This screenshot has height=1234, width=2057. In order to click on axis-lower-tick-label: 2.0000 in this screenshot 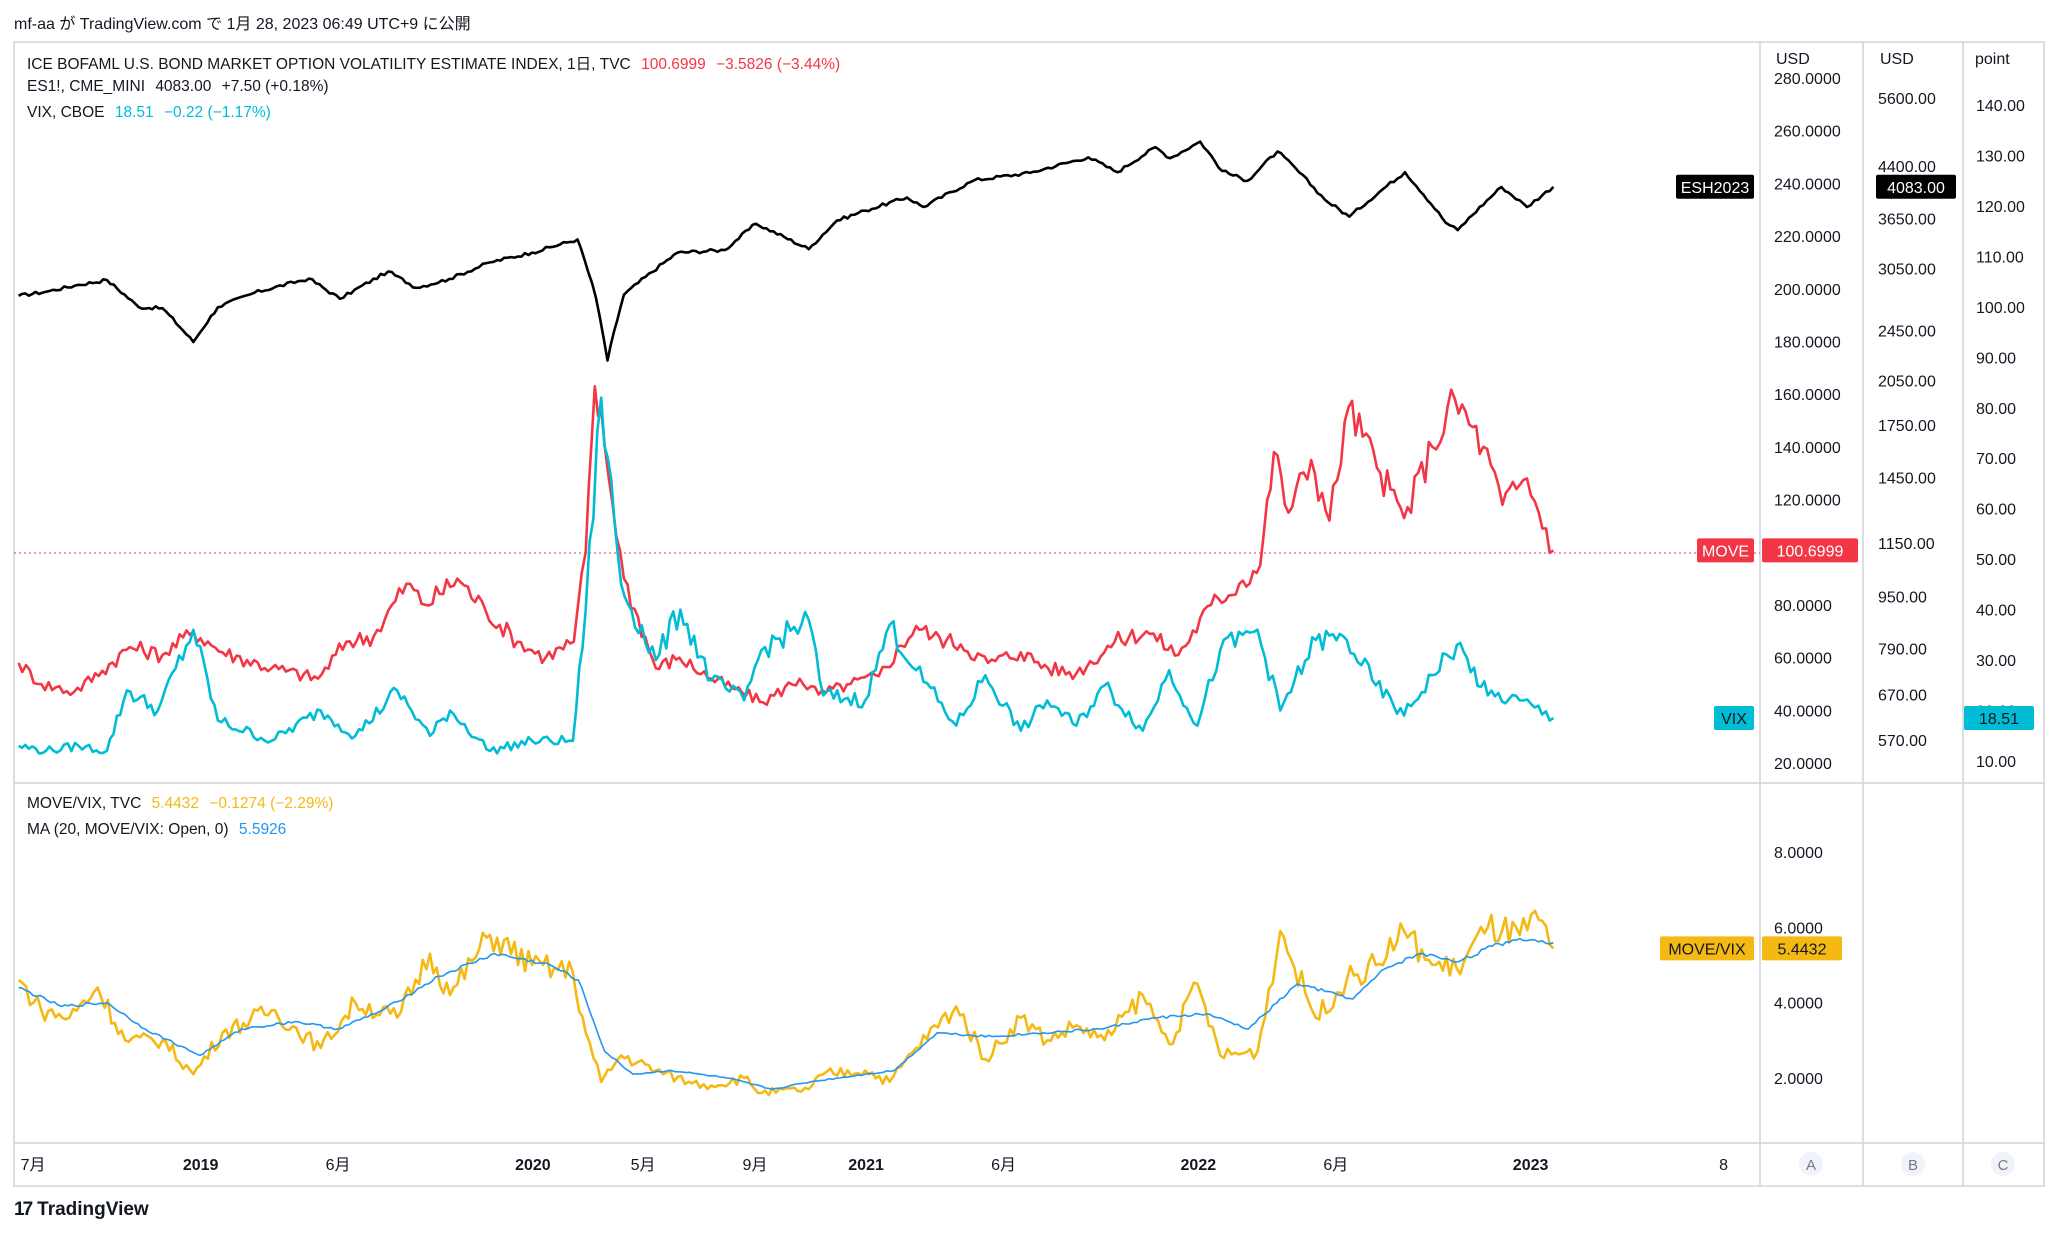, I will do `click(1798, 1079)`.